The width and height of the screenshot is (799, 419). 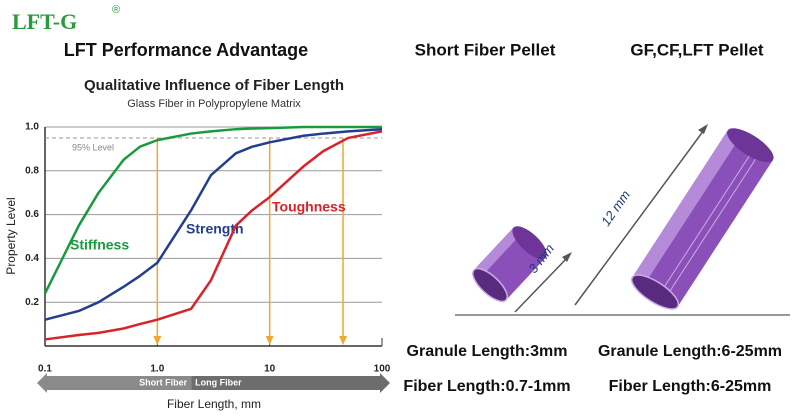 What do you see at coordinates (215, 229) in the screenshot?
I see `series-label: Strength` at bounding box center [215, 229].